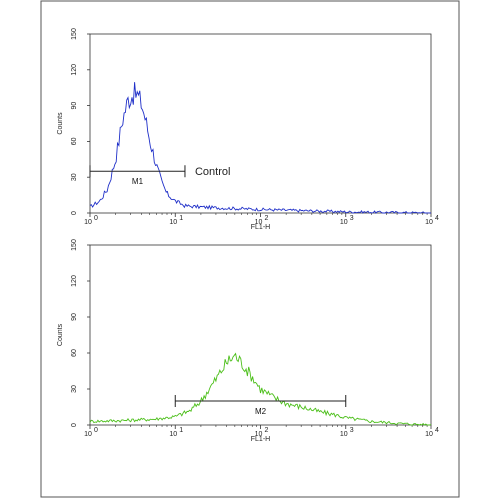 This screenshot has height=500, width=500. I want to click on gate-label: M2, so click(261, 411).